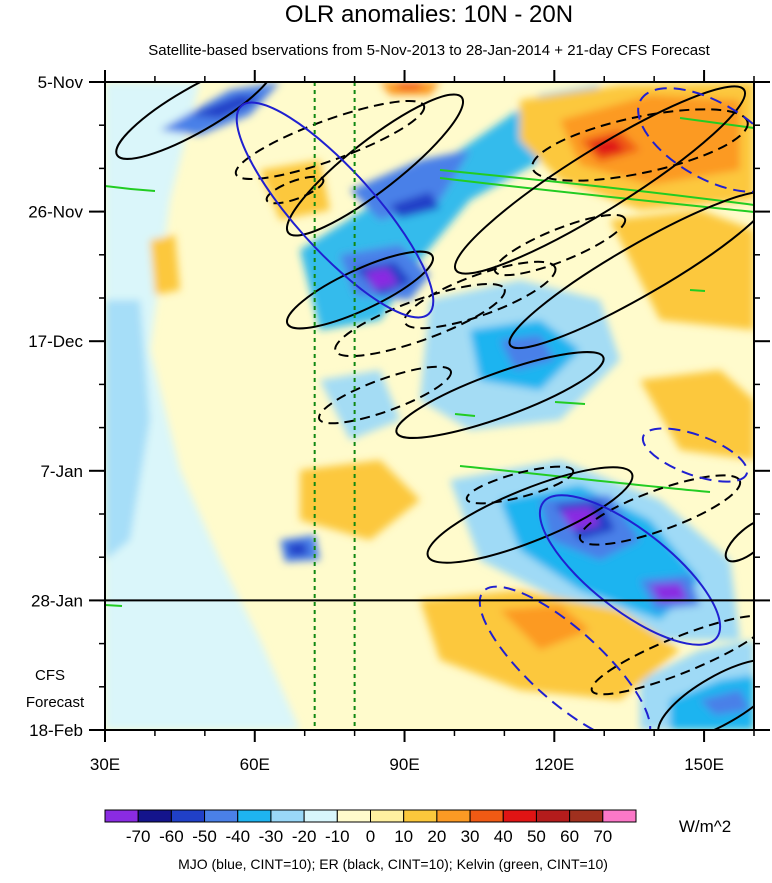 Image resolution: width=772 pixels, height=883 pixels. I want to click on colorbar-label: -10, so click(337, 836).